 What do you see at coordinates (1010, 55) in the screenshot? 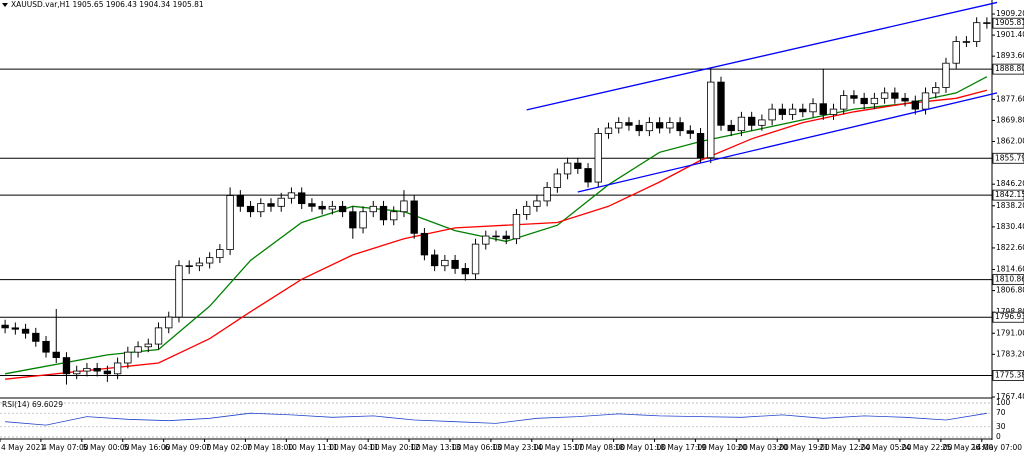
I see `y-tick-label: 1893.60` at bounding box center [1010, 55].